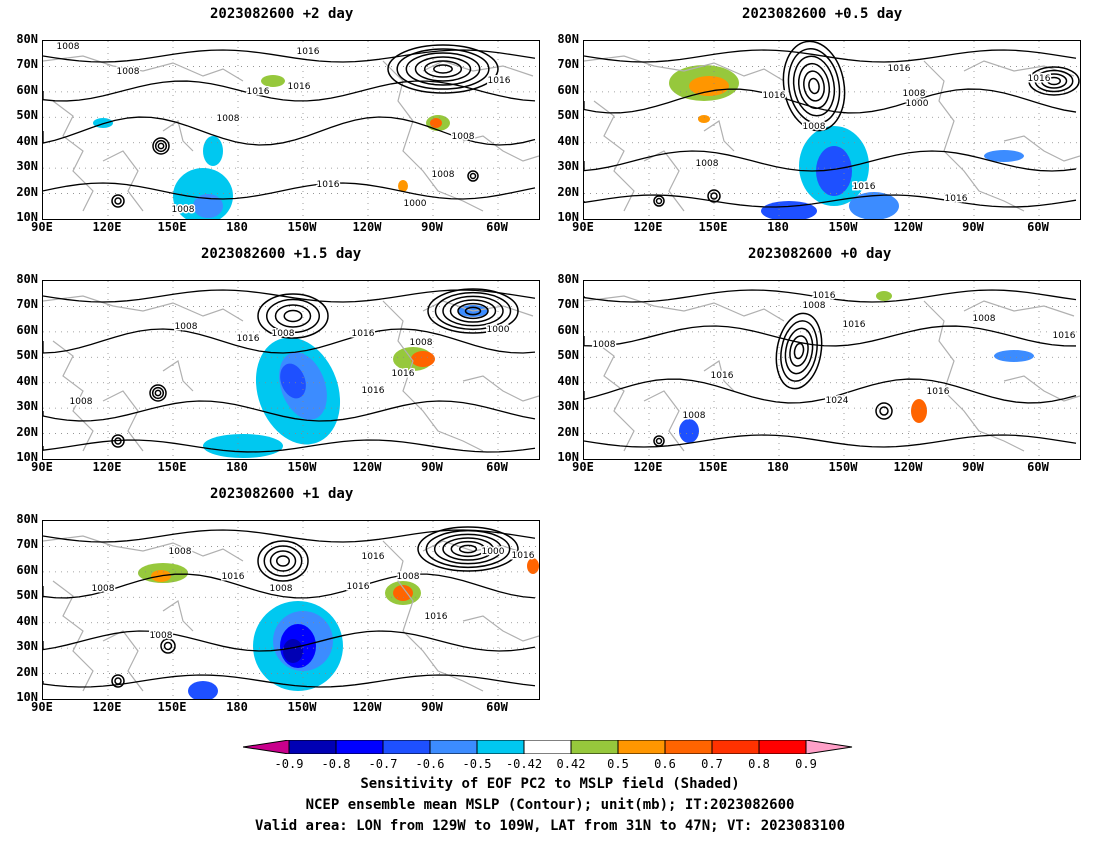 Image resolution: width=1100 pixels, height=850 pixels. Describe the element at coordinates (291, 370) in the screenshot. I see `map-canvas: 1008 1008 1016 1016 1008 1016 1016 1000 1008` at that location.